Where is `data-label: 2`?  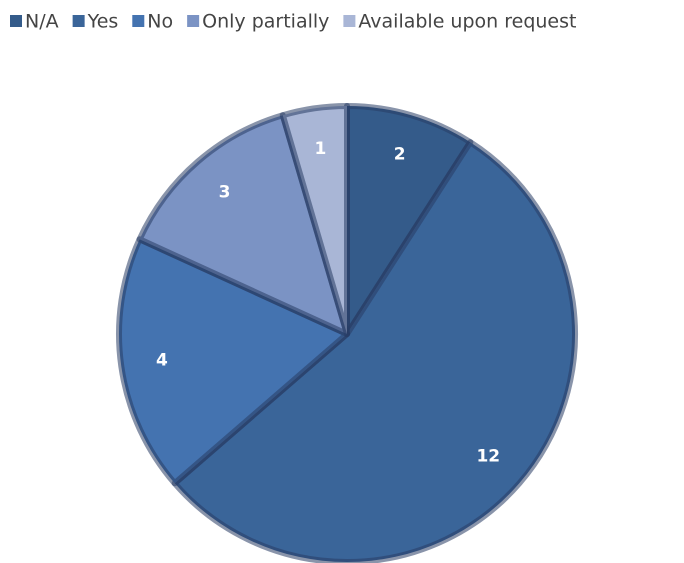
data-label: 2 is located at coordinates (400, 155).